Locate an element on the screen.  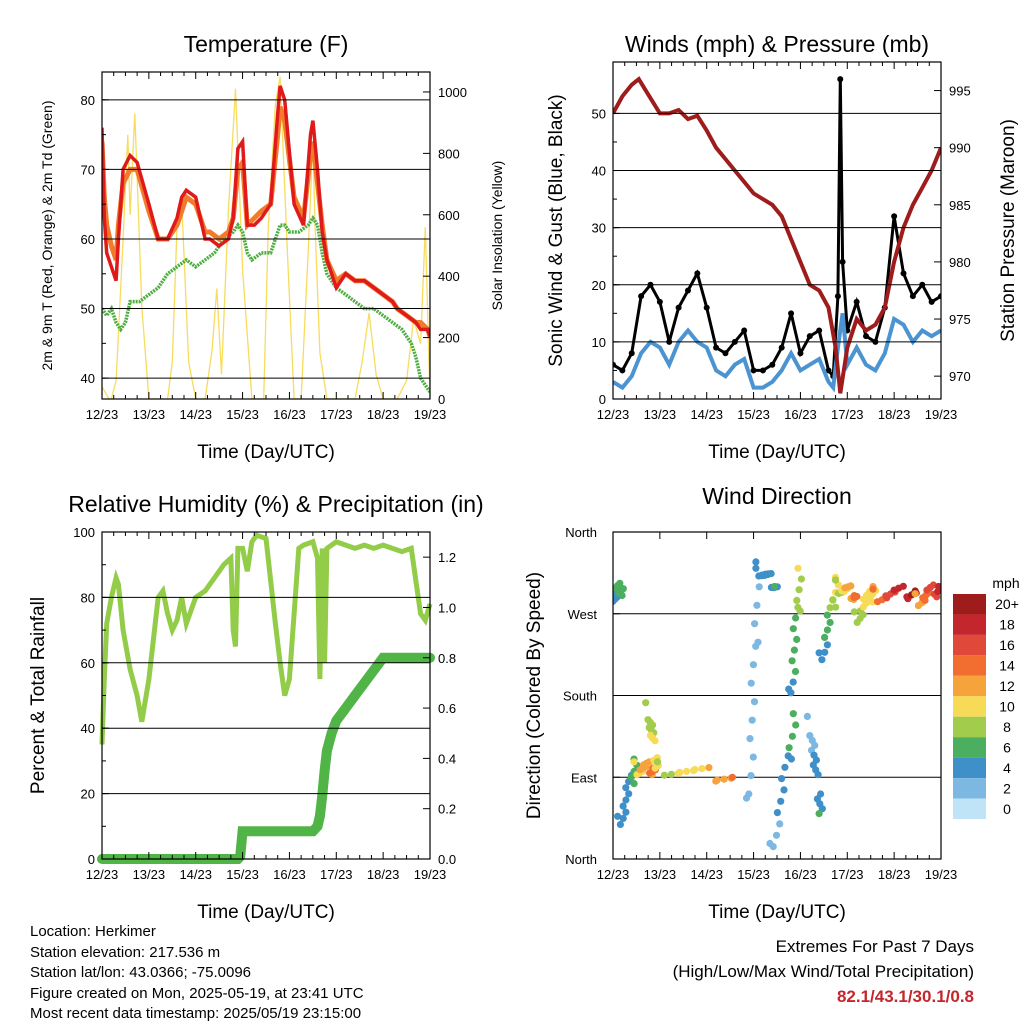
y2-tick-label: 995 is located at coordinates (960, 91).